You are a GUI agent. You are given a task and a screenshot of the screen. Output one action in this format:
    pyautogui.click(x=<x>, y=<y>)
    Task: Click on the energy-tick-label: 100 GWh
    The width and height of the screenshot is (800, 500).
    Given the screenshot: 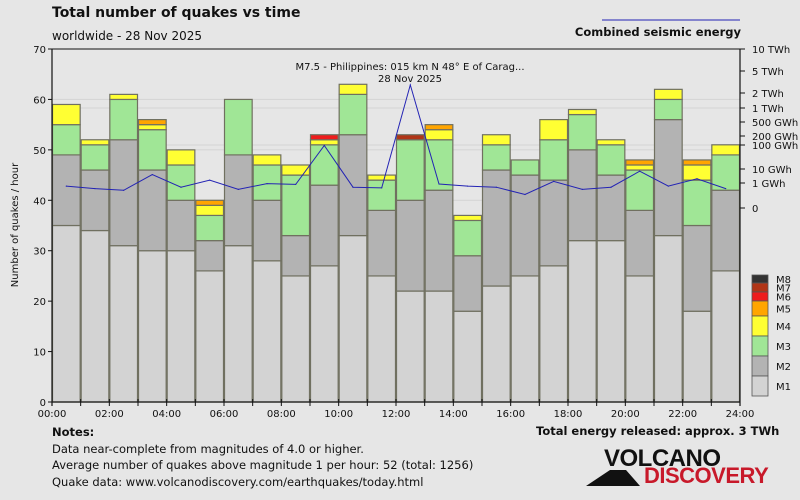 What is the action you would take?
    pyautogui.click(x=775, y=146)
    